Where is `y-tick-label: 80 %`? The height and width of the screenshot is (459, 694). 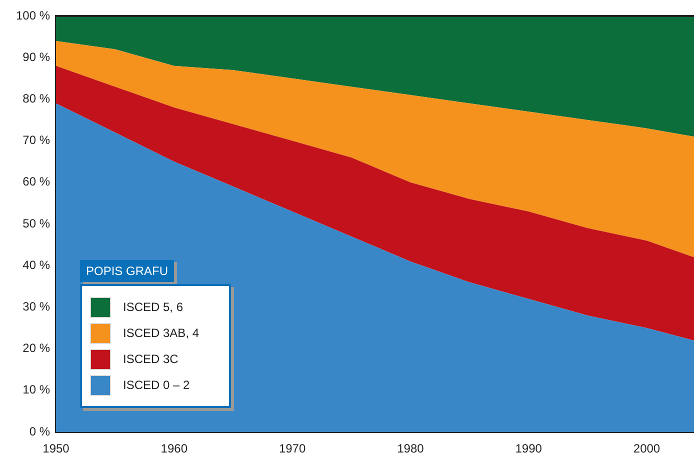 y-tick-label: 80 % is located at coordinates (36, 99).